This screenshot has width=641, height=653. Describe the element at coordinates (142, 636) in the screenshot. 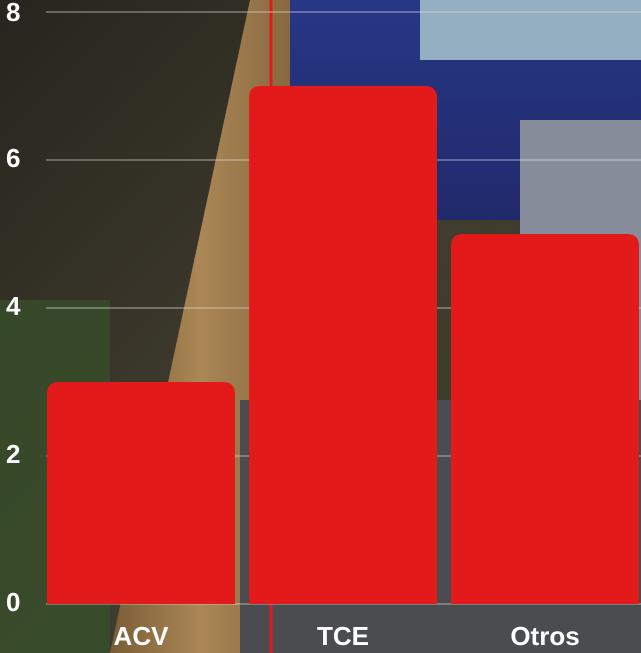

I see `x-tick-label: ACV` at that location.